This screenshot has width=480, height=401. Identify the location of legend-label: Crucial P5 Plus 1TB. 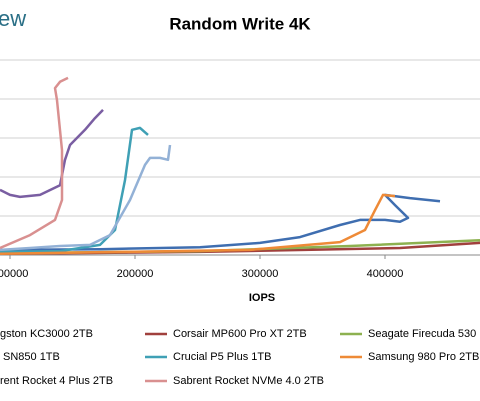
(222, 357).